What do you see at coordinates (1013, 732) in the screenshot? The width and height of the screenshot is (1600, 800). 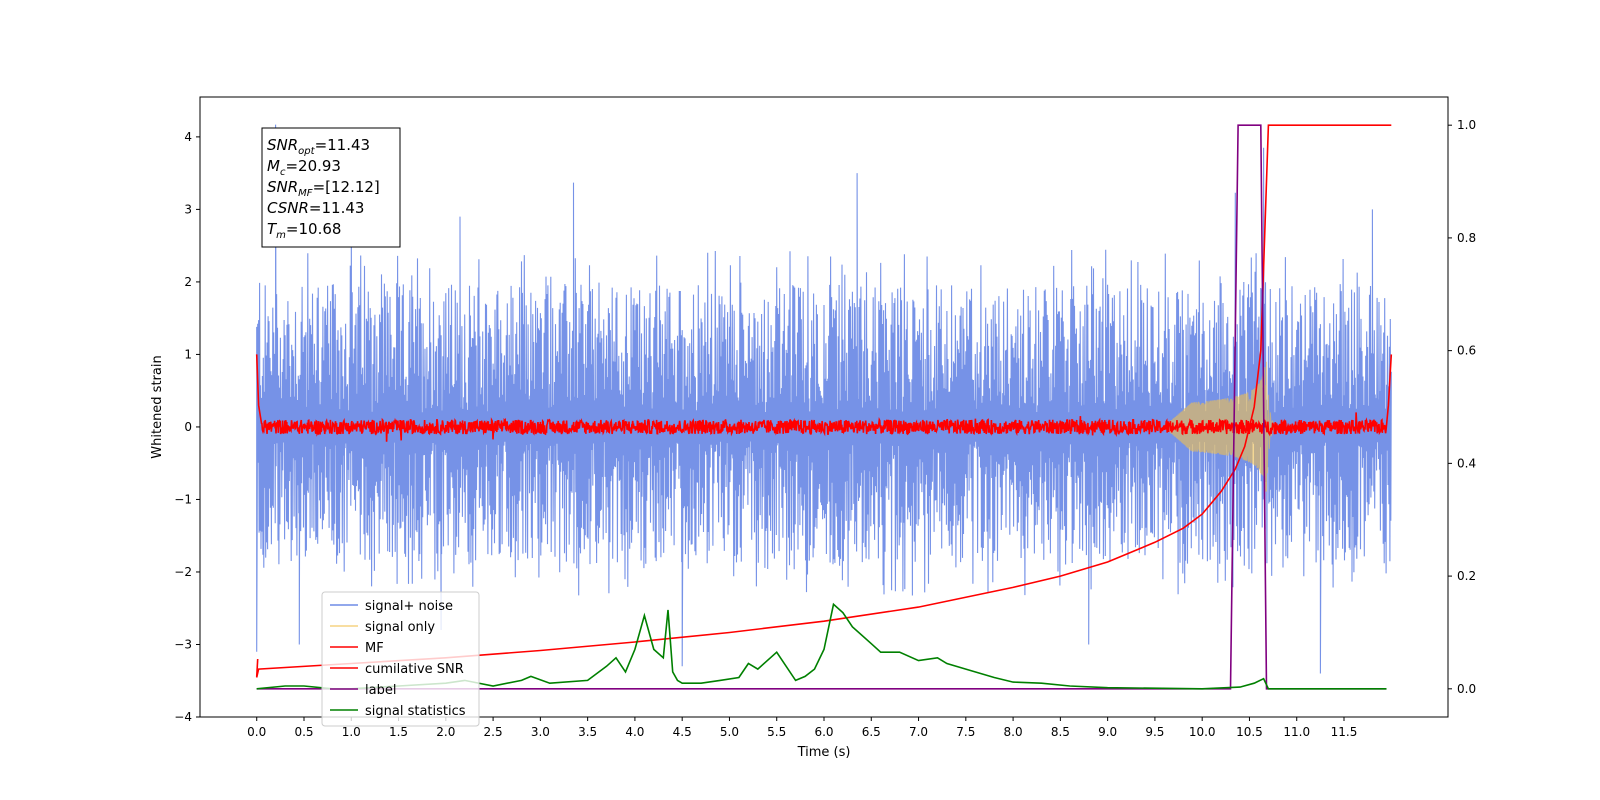 I see `x-tick-label: 8.0` at bounding box center [1013, 732].